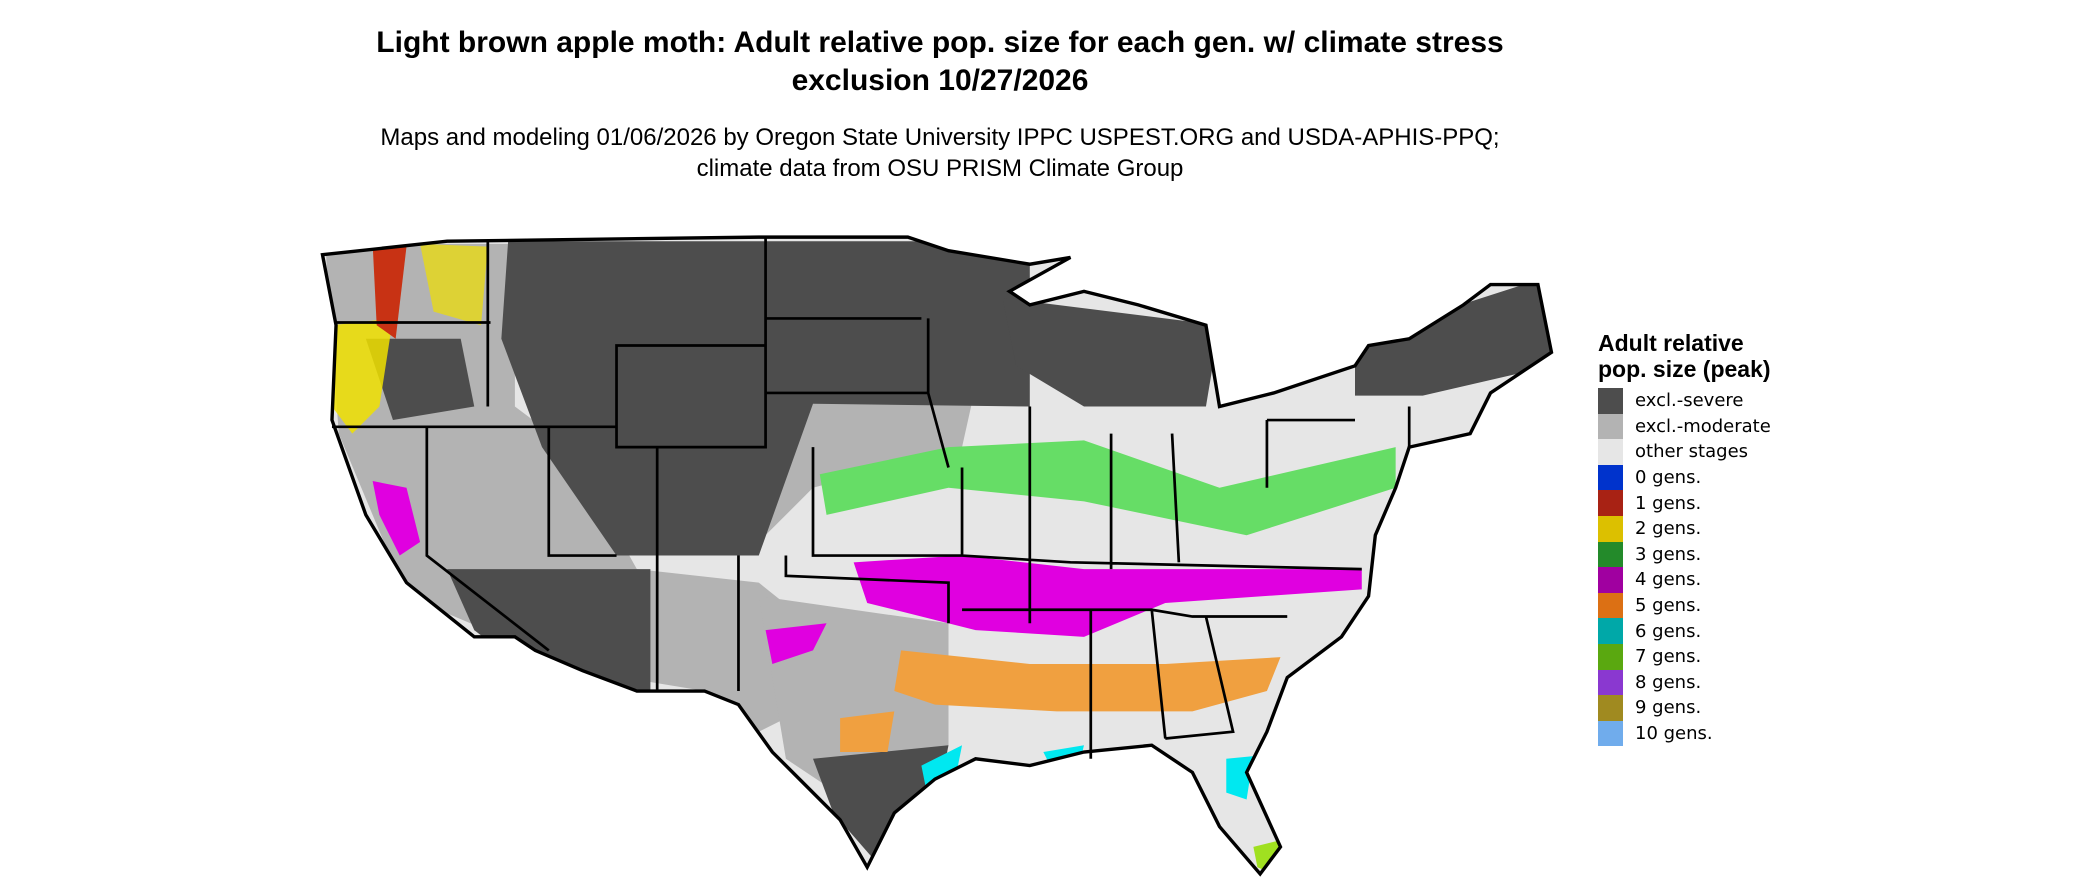 The width and height of the screenshot is (2100, 892). Describe the element at coordinates (396, 518) in the screenshot. I see `band-4-gens-california` at that location.